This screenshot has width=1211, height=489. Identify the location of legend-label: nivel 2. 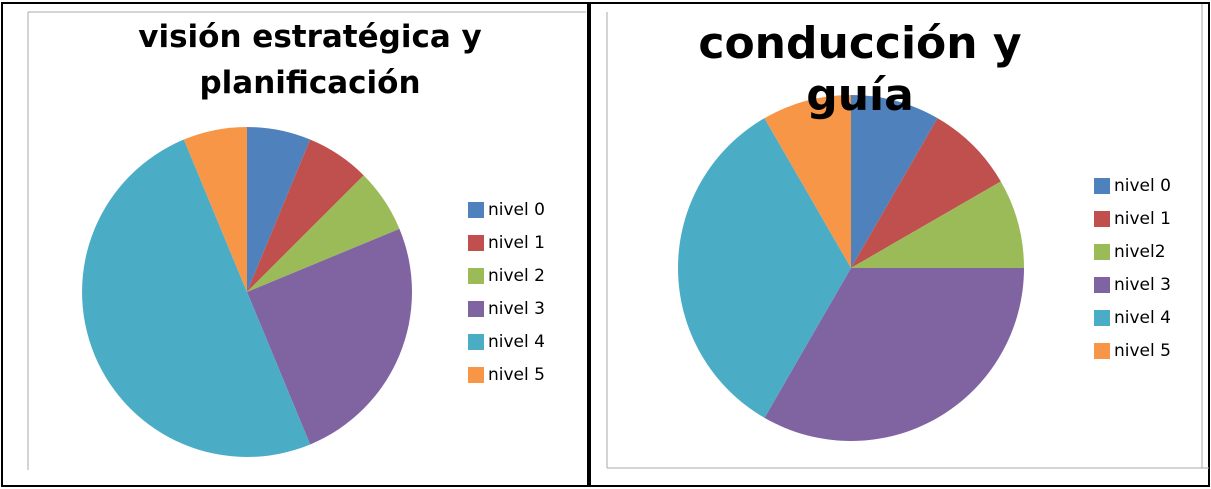
(516, 276).